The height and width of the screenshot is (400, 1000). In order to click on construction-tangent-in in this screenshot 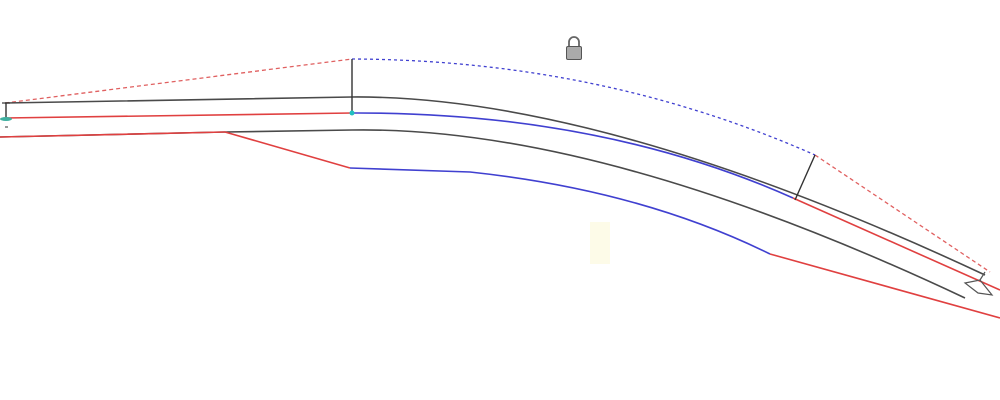, I will do `click(178, 81)`.